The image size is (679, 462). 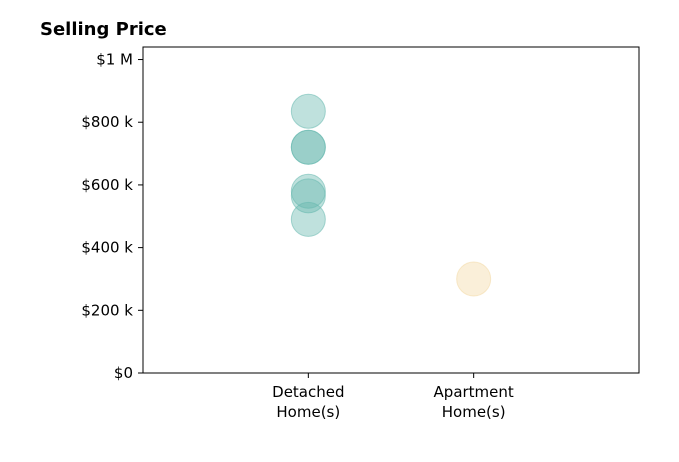 I want to click on y-tick-label: $200 k, so click(x=107, y=310).